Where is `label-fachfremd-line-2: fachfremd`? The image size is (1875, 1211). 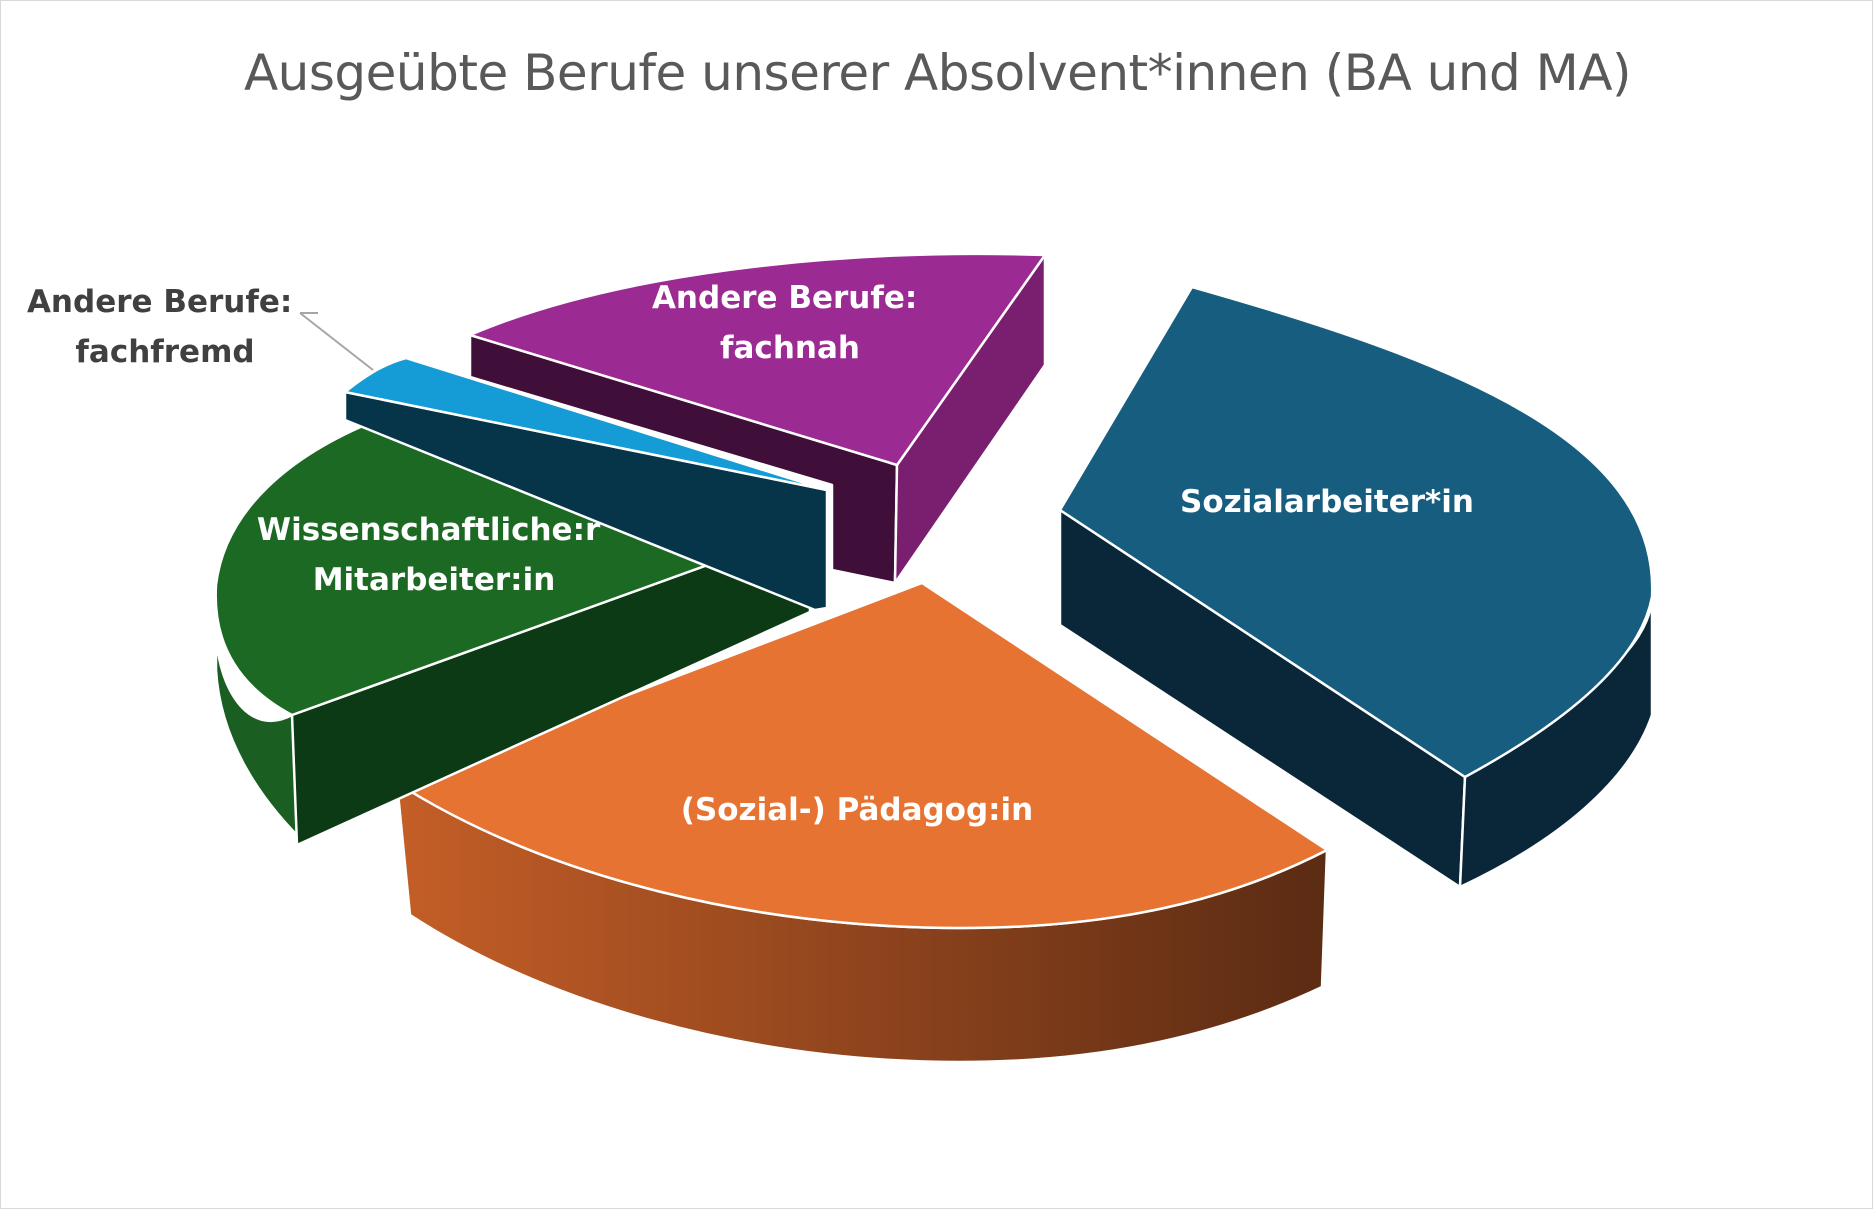 label-fachfremd-line-2: fachfremd is located at coordinates (164, 352).